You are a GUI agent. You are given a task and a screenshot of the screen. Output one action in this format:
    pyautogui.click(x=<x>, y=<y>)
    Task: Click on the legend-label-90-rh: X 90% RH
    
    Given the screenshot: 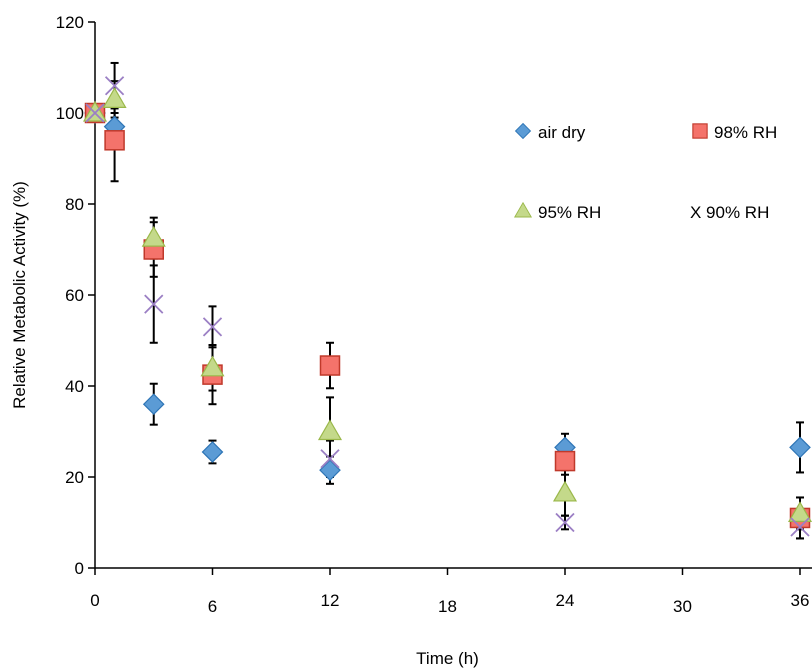 What is the action you would take?
    pyautogui.click(x=729, y=212)
    